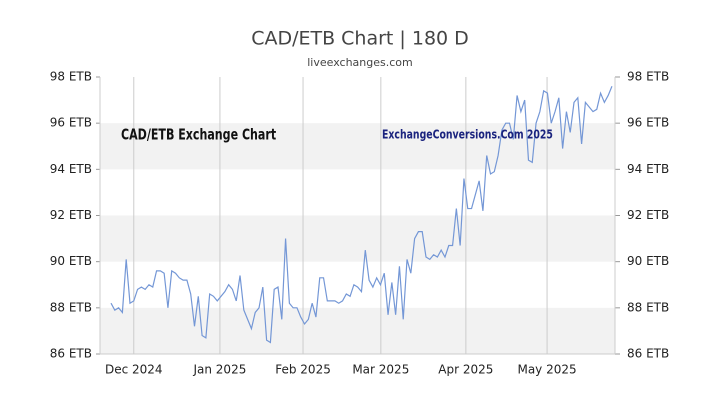 This screenshot has width=720, height=405. What do you see at coordinates (359, 62) in the screenshot?
I see `chart-subtitle: liveexchanges.com` at bounding box center [359, 62].